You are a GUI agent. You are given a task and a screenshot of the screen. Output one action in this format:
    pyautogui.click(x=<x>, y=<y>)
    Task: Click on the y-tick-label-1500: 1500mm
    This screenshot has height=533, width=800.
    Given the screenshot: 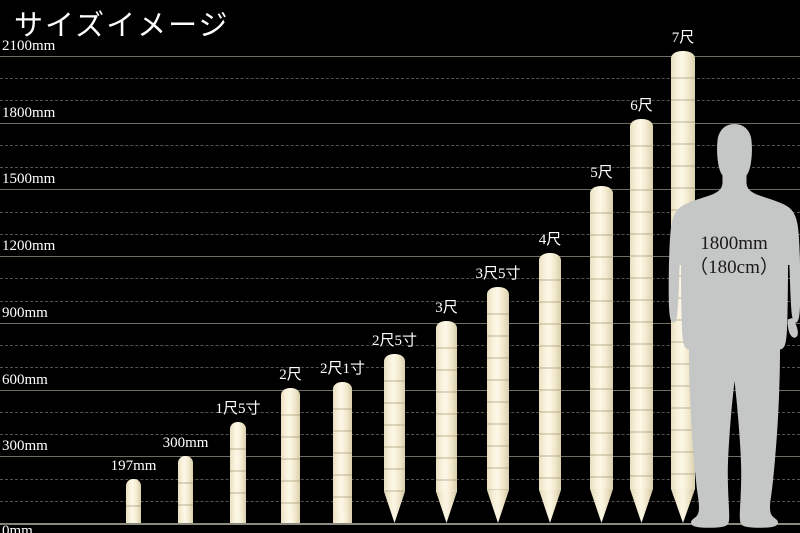 What is the action you would take?
    pyautogui.click(x=29, y=179)
    